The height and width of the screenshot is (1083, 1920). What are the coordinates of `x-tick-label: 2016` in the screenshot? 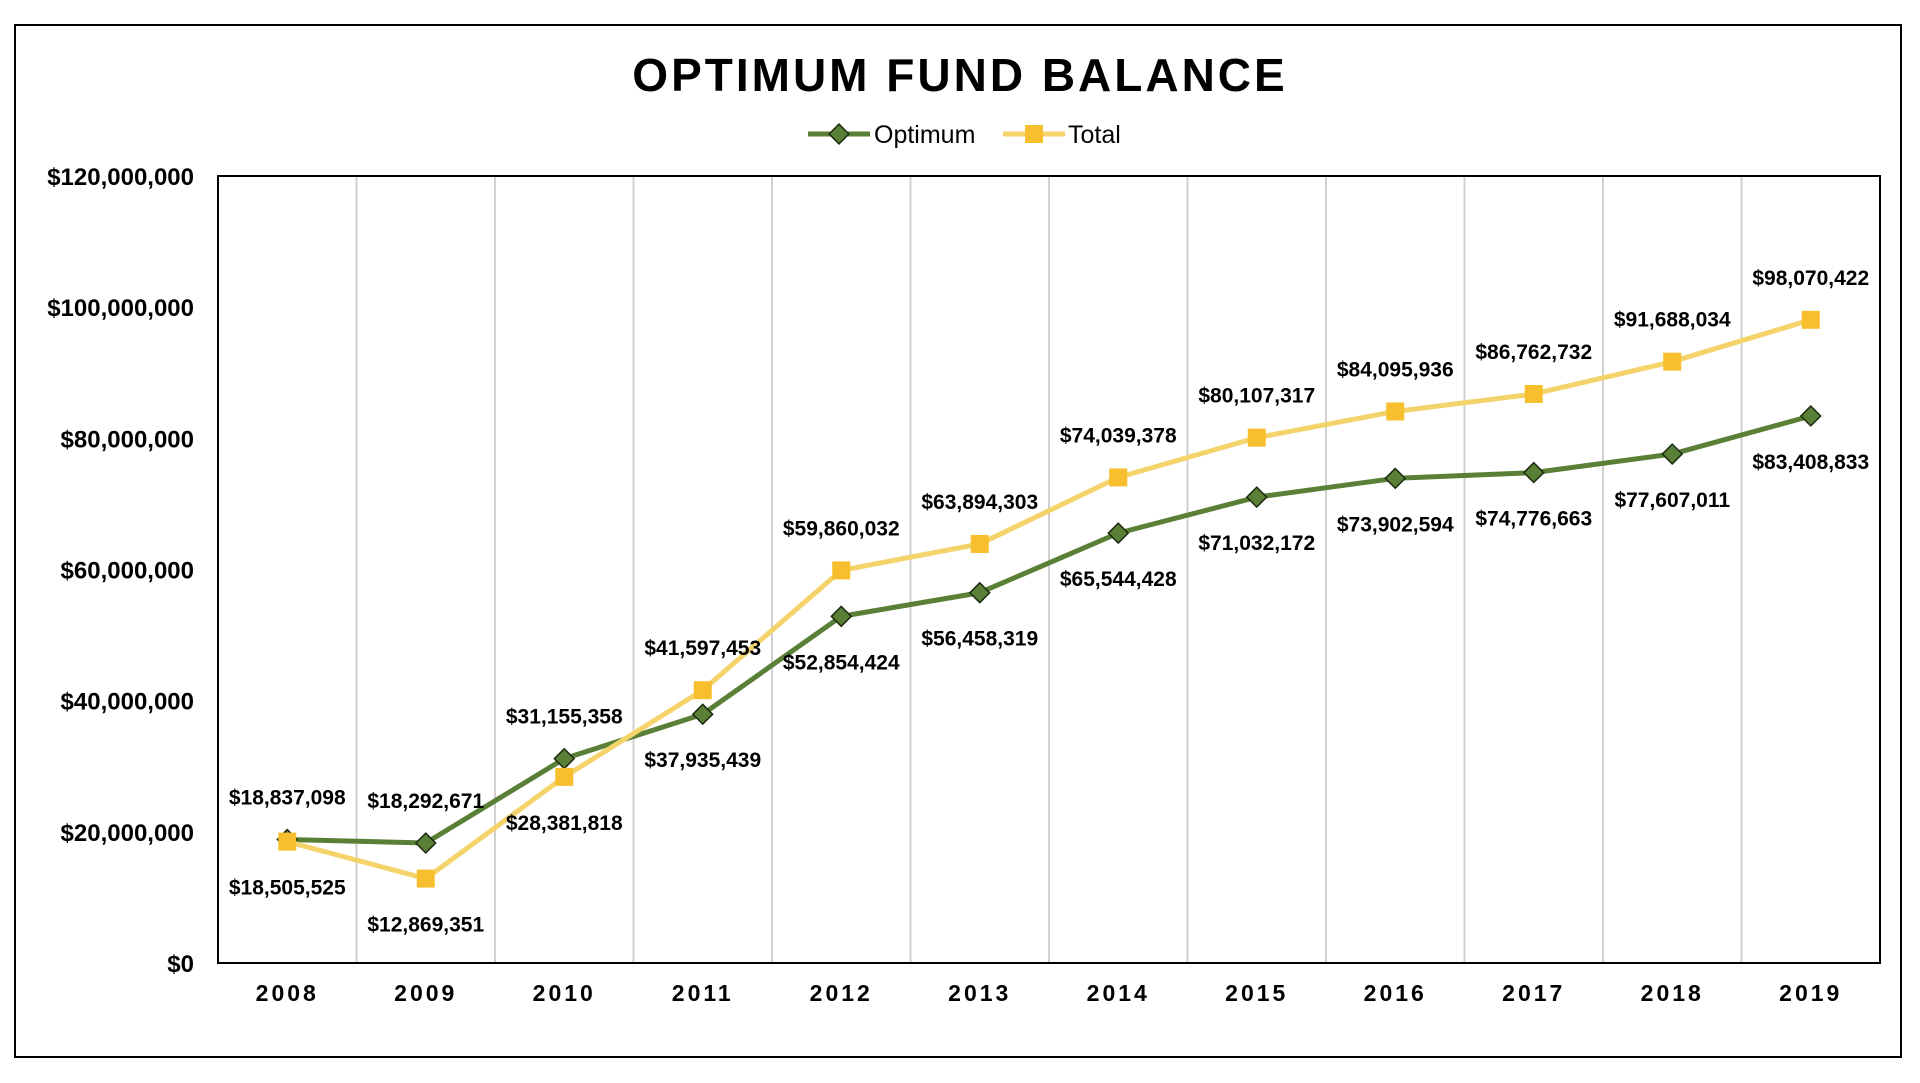 It's located at (1395, 993).